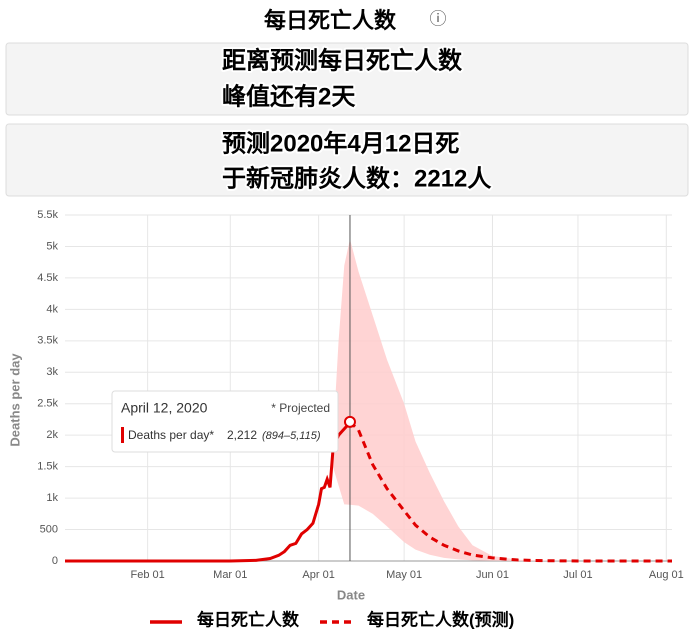 The height and width of the screenshot is (635, 694). I want to click on x-tick-label: Mar 01, so click(230, 575).